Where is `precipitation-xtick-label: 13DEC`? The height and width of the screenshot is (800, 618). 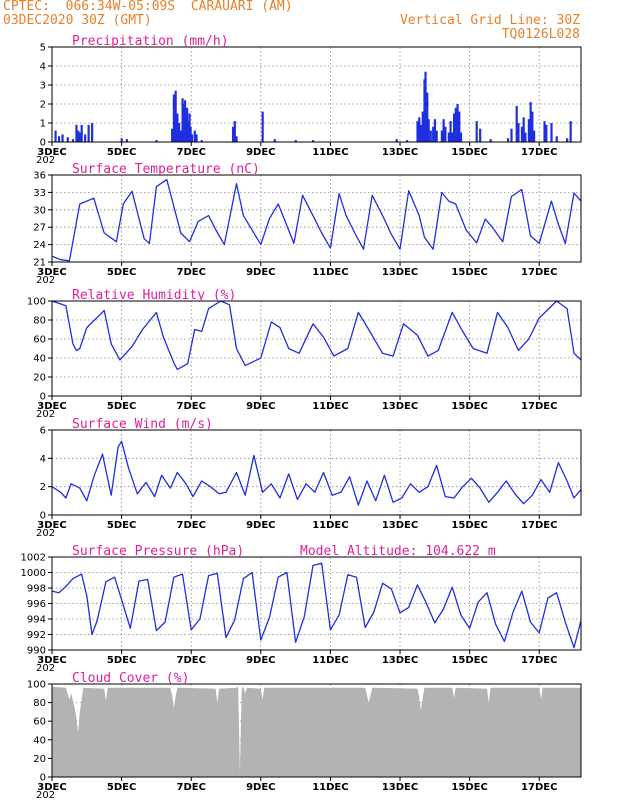
precipitation-xtick-label: 13DEC is located at coordinates (400, 152).